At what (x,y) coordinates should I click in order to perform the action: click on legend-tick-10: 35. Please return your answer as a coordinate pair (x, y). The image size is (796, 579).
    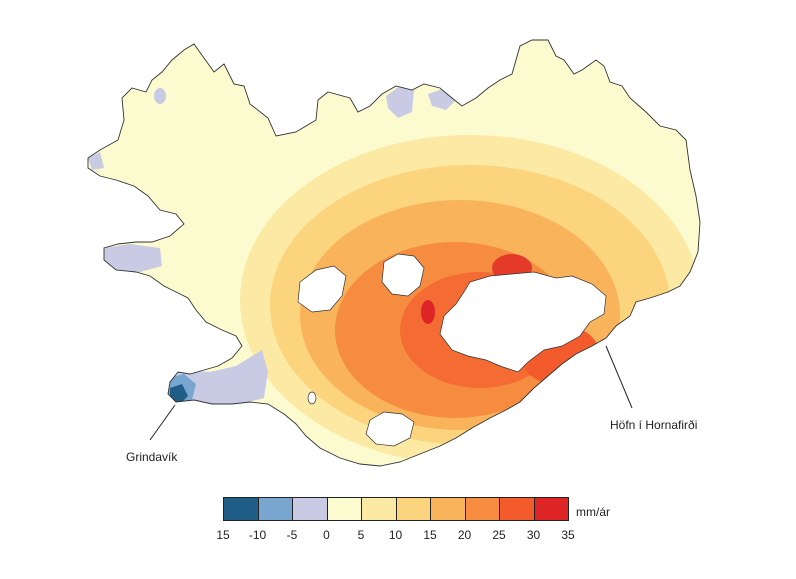
    Looking at the image, I should click on (568, 535).